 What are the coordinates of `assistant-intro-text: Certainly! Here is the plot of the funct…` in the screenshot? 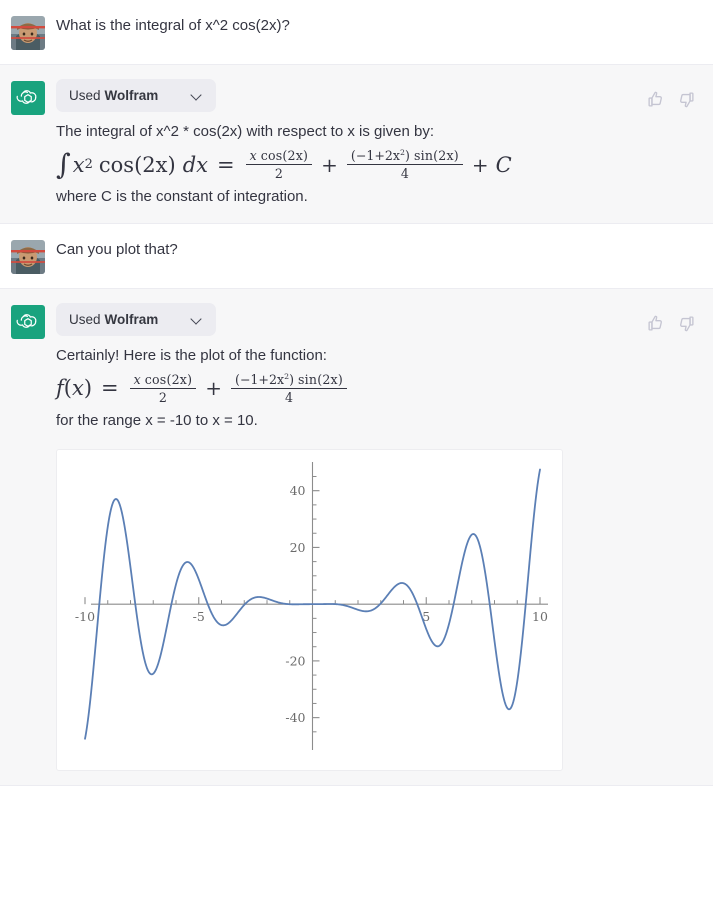 It's located at (191, 355).